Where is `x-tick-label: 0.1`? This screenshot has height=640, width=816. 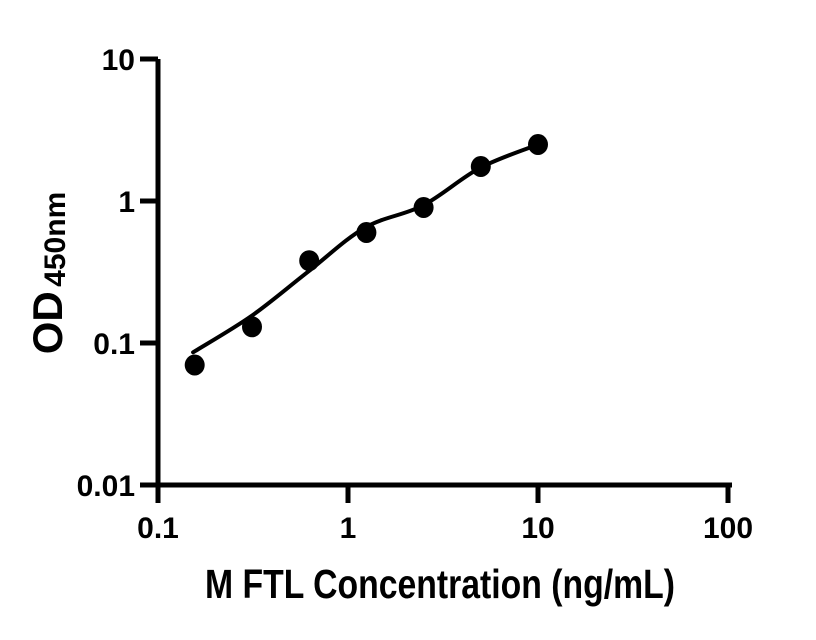 x-tick-label: 0.1 is located at coordinates (158, 528).